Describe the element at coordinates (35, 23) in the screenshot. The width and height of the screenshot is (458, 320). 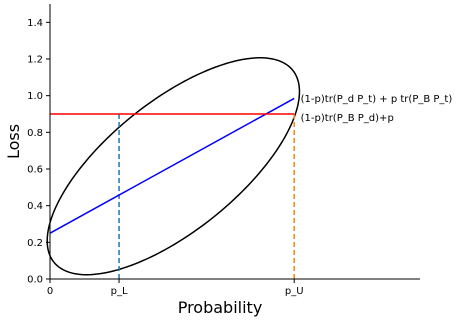
I see `y-tick-label-7: 1.4` at that location.